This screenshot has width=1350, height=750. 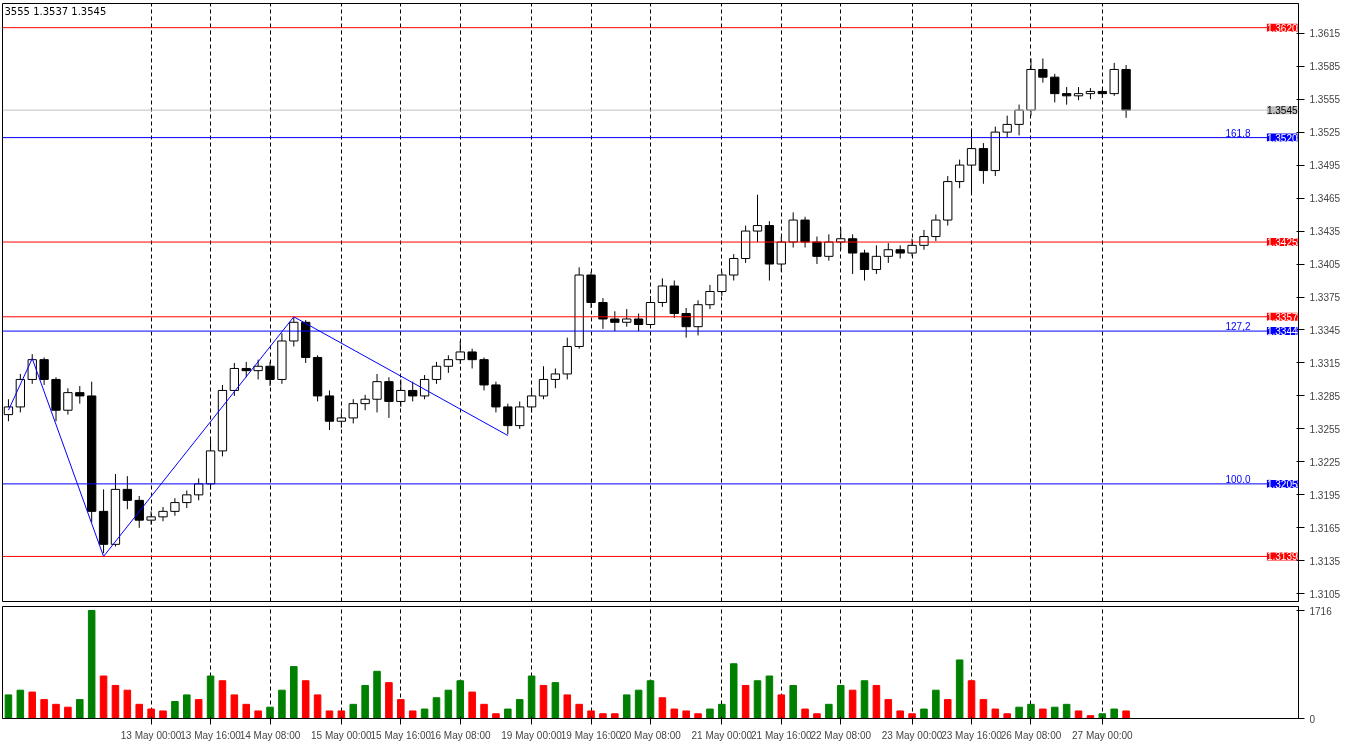 I want to click on annotation: 127,2, so click(x=1238, y=327).